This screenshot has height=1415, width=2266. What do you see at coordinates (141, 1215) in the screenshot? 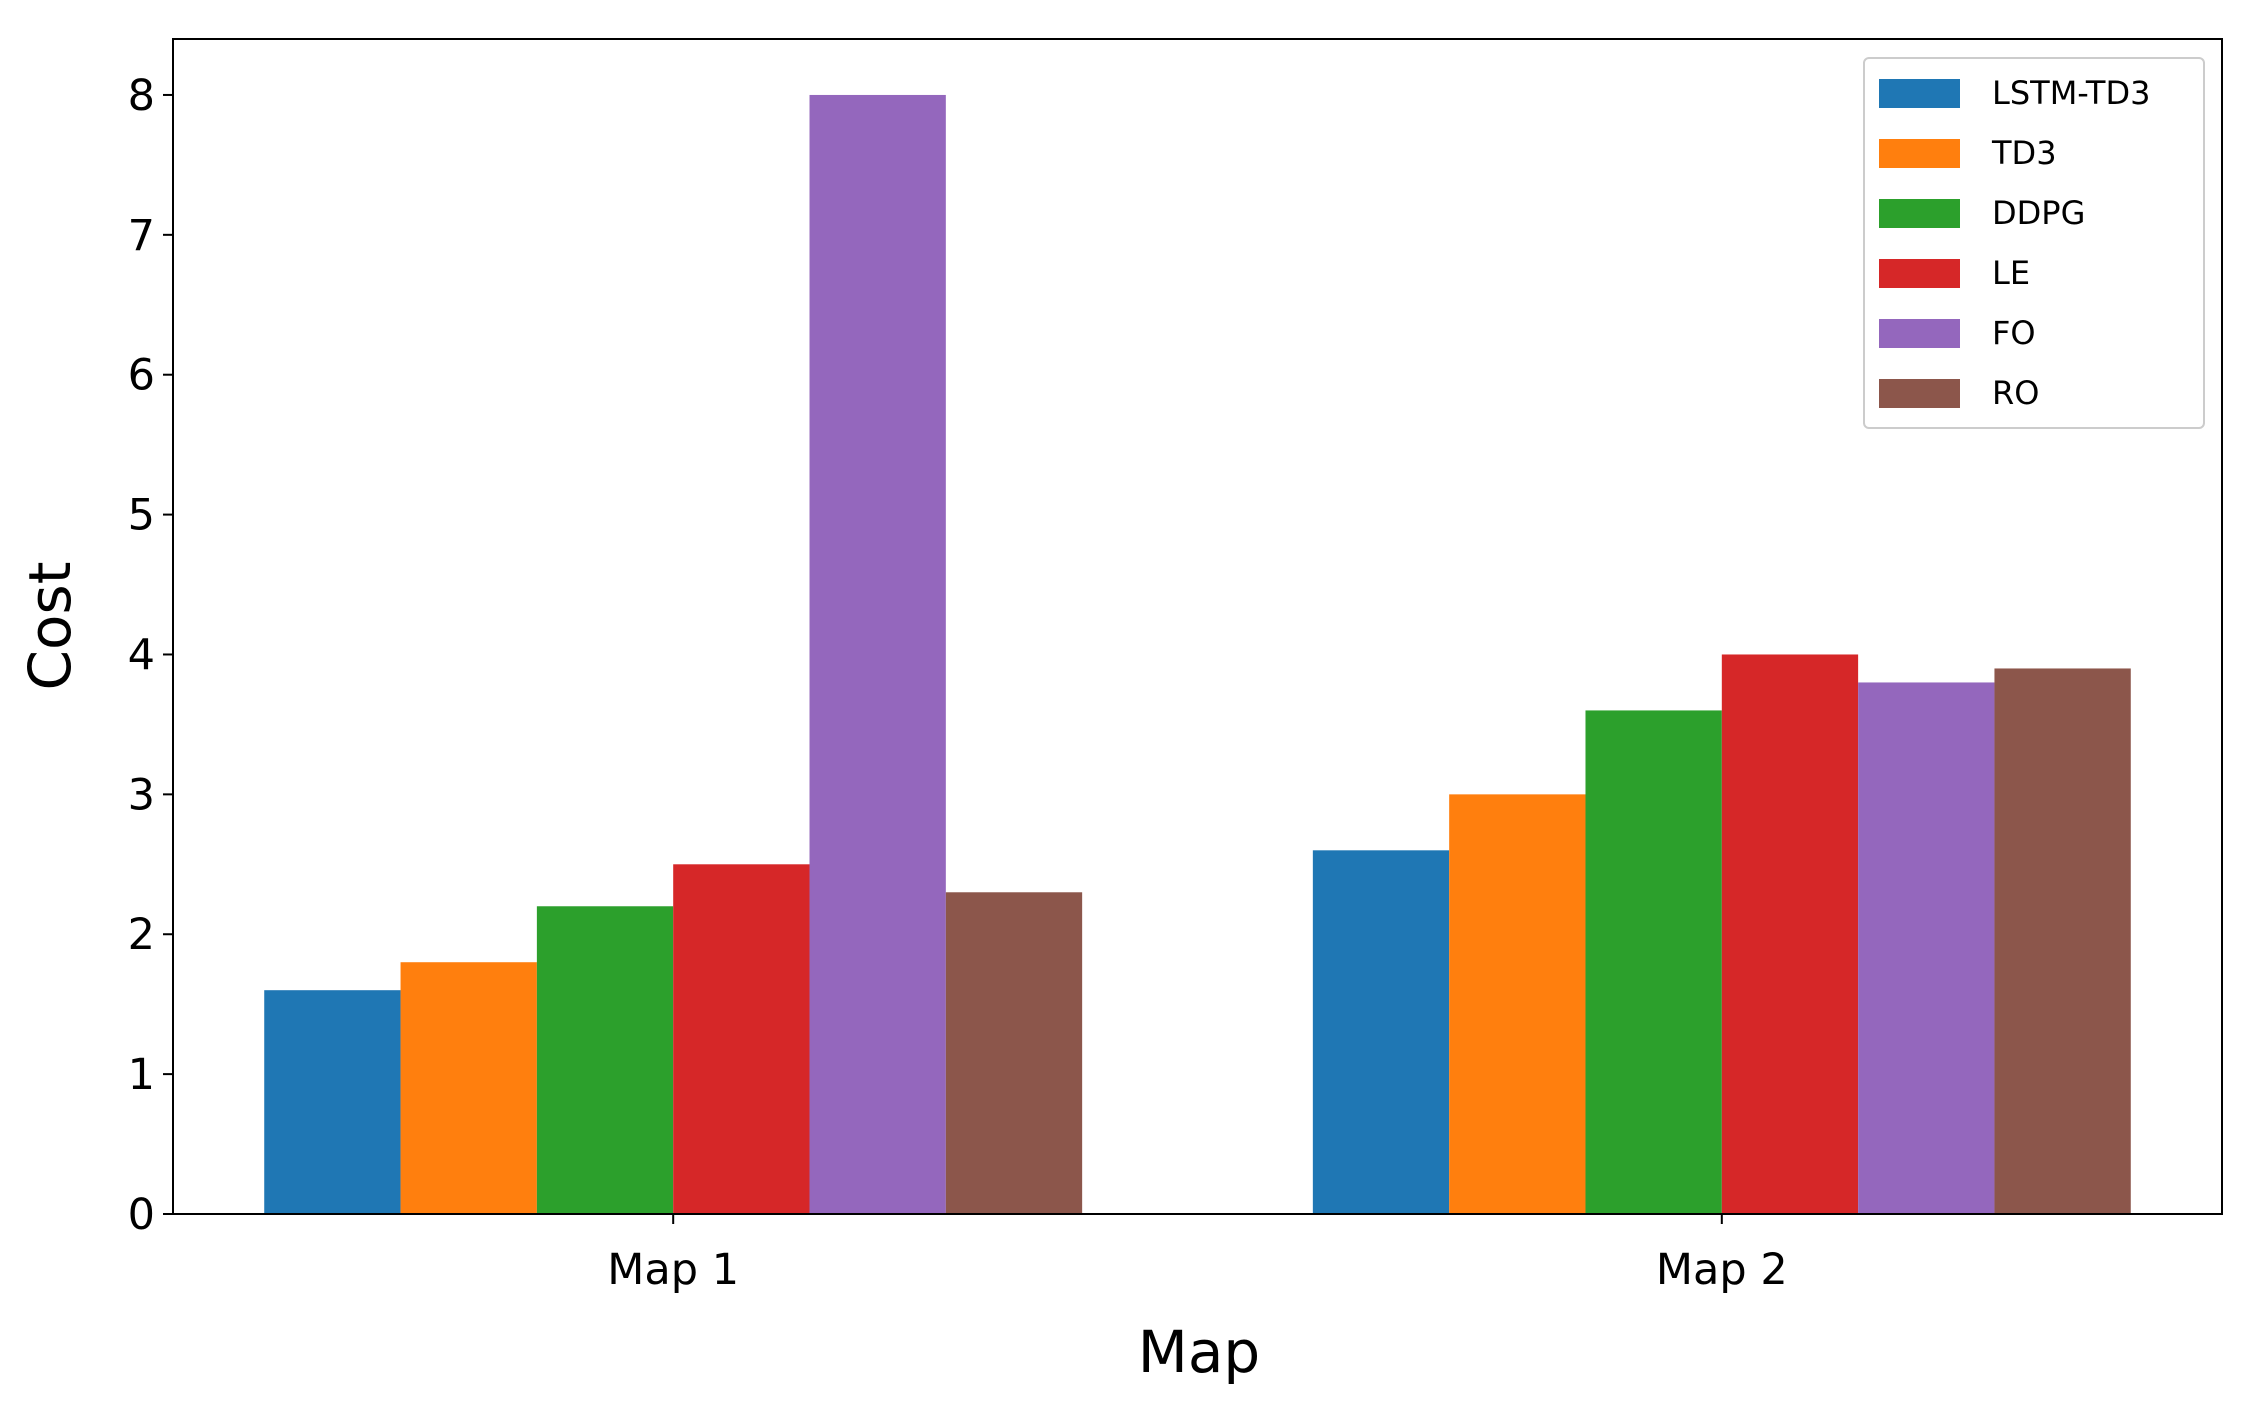
I see `y-tick-label: 0` at bounding box center [141, 1215].